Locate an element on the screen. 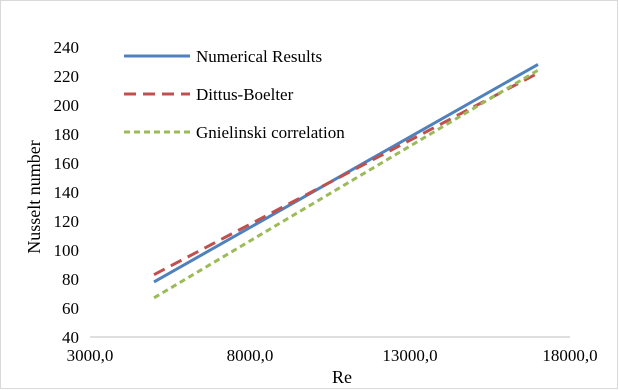 This screenshot has width=619, height=390. y-tick-label: 80 is located at coordinates (70, 279).